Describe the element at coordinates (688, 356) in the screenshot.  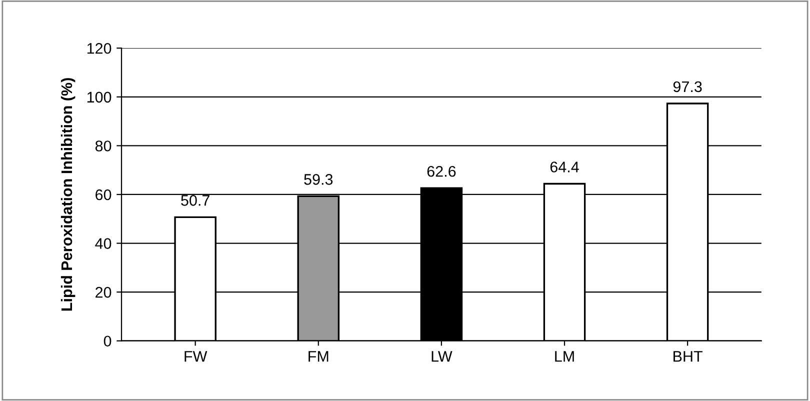
I see `x-tick-label: BHT` at that location.